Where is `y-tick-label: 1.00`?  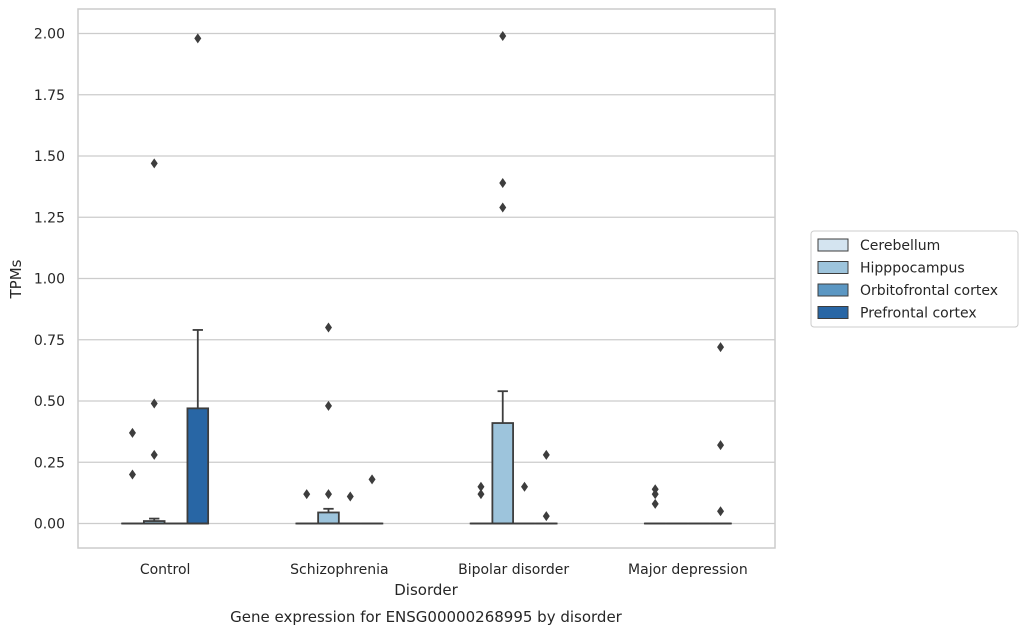 y-tick-label: 1.00 is located at coordinates (49, 280).